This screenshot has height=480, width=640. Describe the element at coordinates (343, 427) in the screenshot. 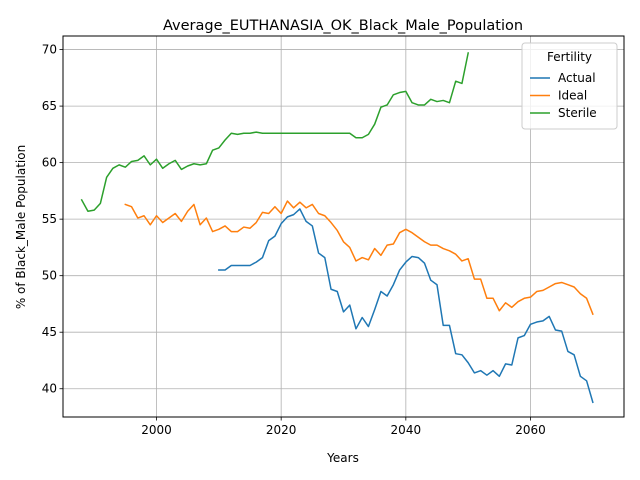

I see `x-axis-ticks: 2000 2020 2040 2060` at that location.